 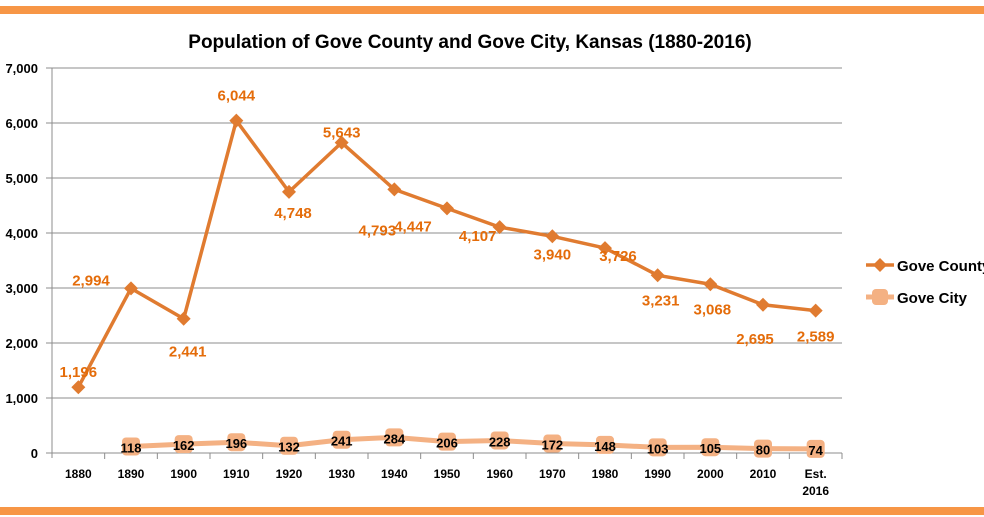 What do you see at coordinates (183, 474) in the screenshot?
I see `x-tick-label: 1900` at bounding box center [183, 474].